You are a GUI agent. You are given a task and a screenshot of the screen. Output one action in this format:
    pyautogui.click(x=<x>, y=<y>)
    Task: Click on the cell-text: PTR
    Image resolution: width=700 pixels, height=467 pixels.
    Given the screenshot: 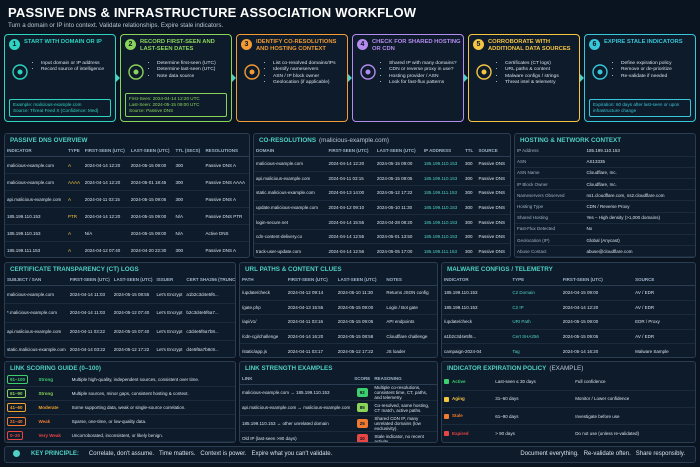 What is the action you would take?
    pyautogui.click(x=72, y=216)
    